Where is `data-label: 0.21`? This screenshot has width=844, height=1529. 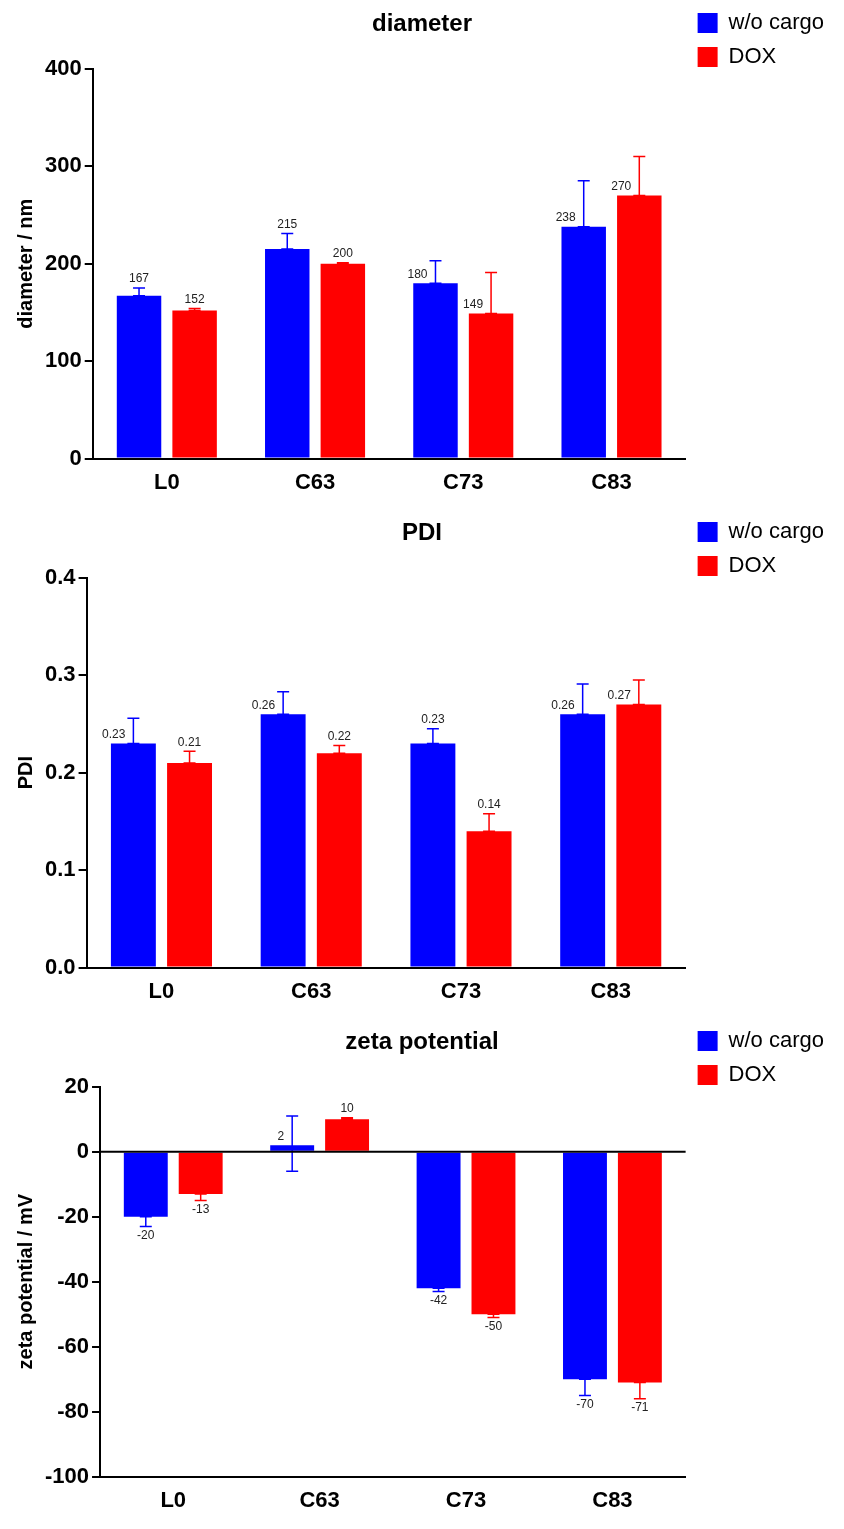 data-label: 0.21 is located at coordinates (189, 741).